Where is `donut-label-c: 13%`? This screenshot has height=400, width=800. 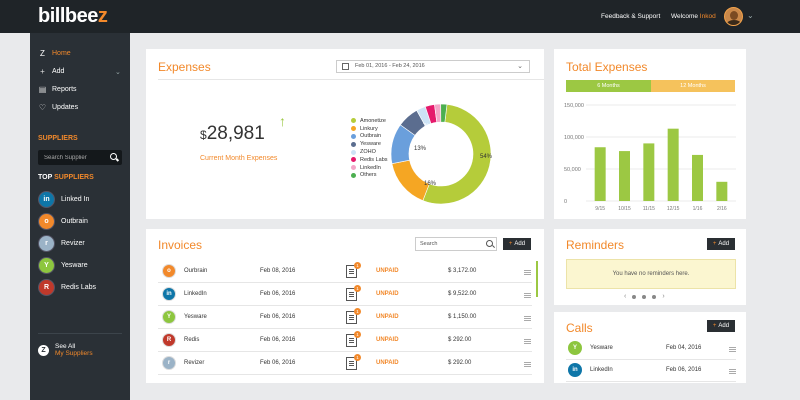
donut-label-c: 13% is located at coordinates (420, 149).